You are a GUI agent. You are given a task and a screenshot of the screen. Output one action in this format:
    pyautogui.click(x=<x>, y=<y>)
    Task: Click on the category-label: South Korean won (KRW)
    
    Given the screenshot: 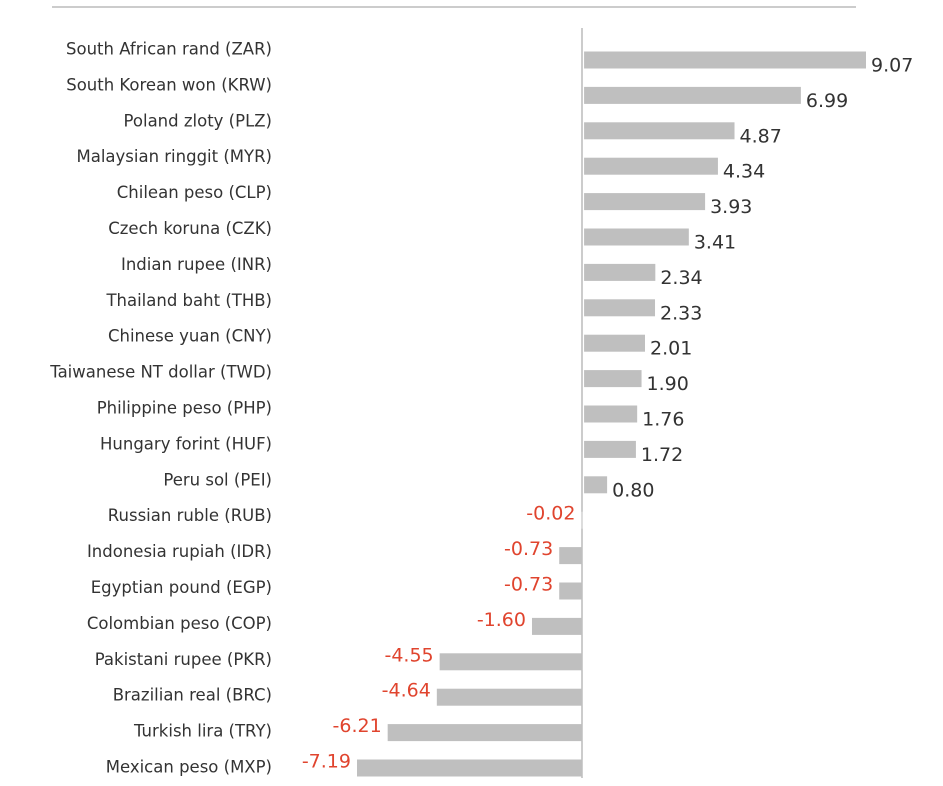 What is the action you would take?
    pyautogui.click(x=169, y=84)
    